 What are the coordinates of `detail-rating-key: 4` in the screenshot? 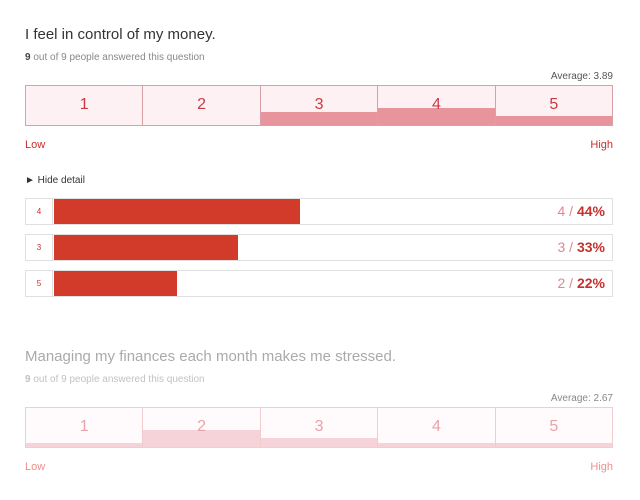 It's located at (39, 211).